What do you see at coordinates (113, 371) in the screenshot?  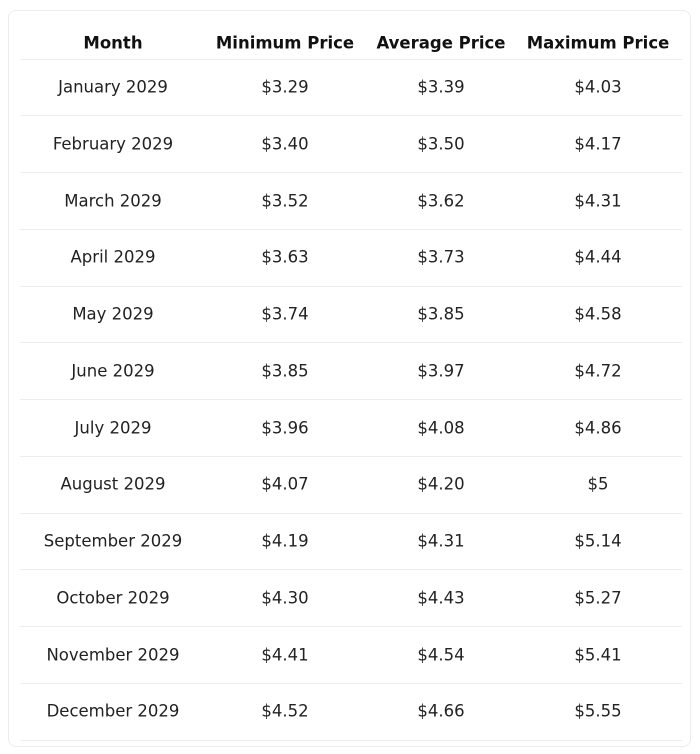 I see `month-cell: June 2029` at bounding box center [113, 371].